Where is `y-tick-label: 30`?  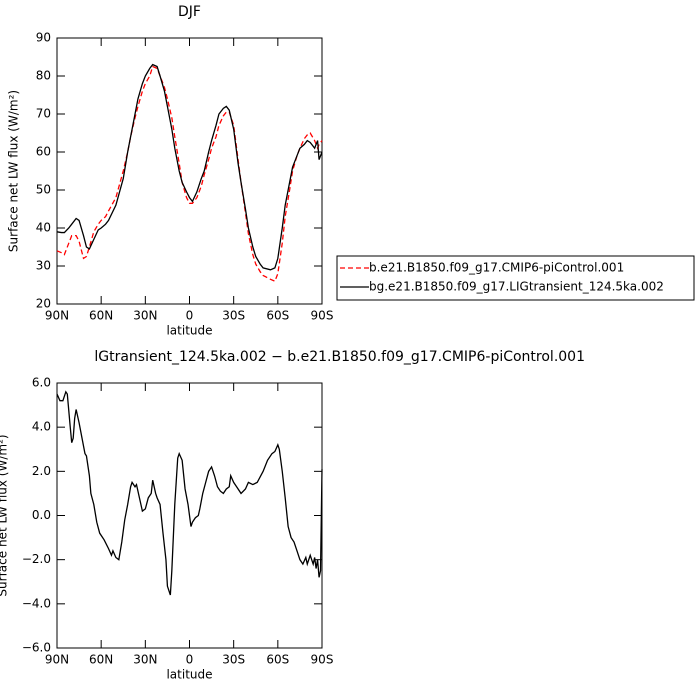 y-tick-label: 30 is located at coordinates (43, 266).